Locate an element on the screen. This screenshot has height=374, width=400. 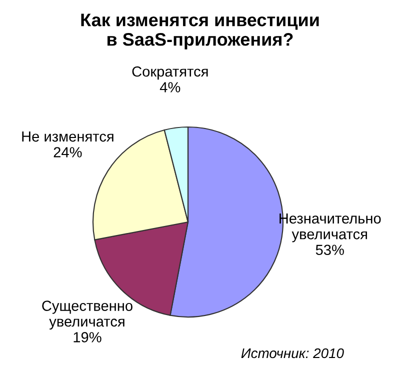
data-label: 19% is located at coordinates (88, 337).